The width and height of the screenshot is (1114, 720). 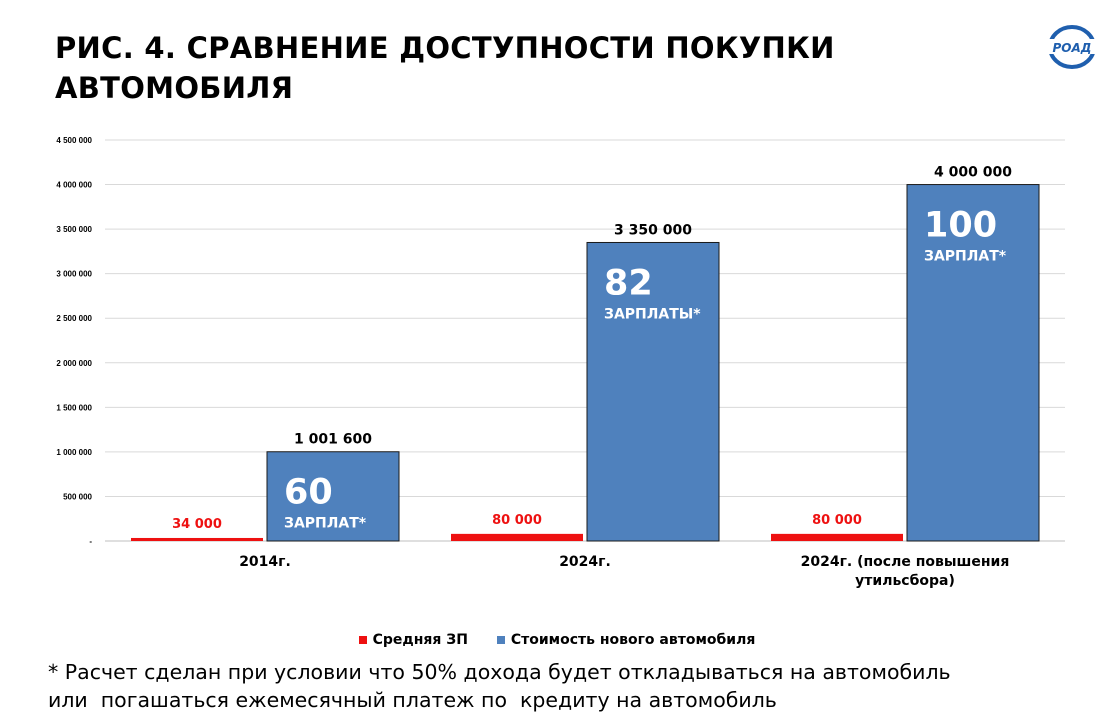 What do you see at coordinates (74, 185) in the screenshot?
I see `y-tick-label: 4 000 000` at bounding box center [74, 185].